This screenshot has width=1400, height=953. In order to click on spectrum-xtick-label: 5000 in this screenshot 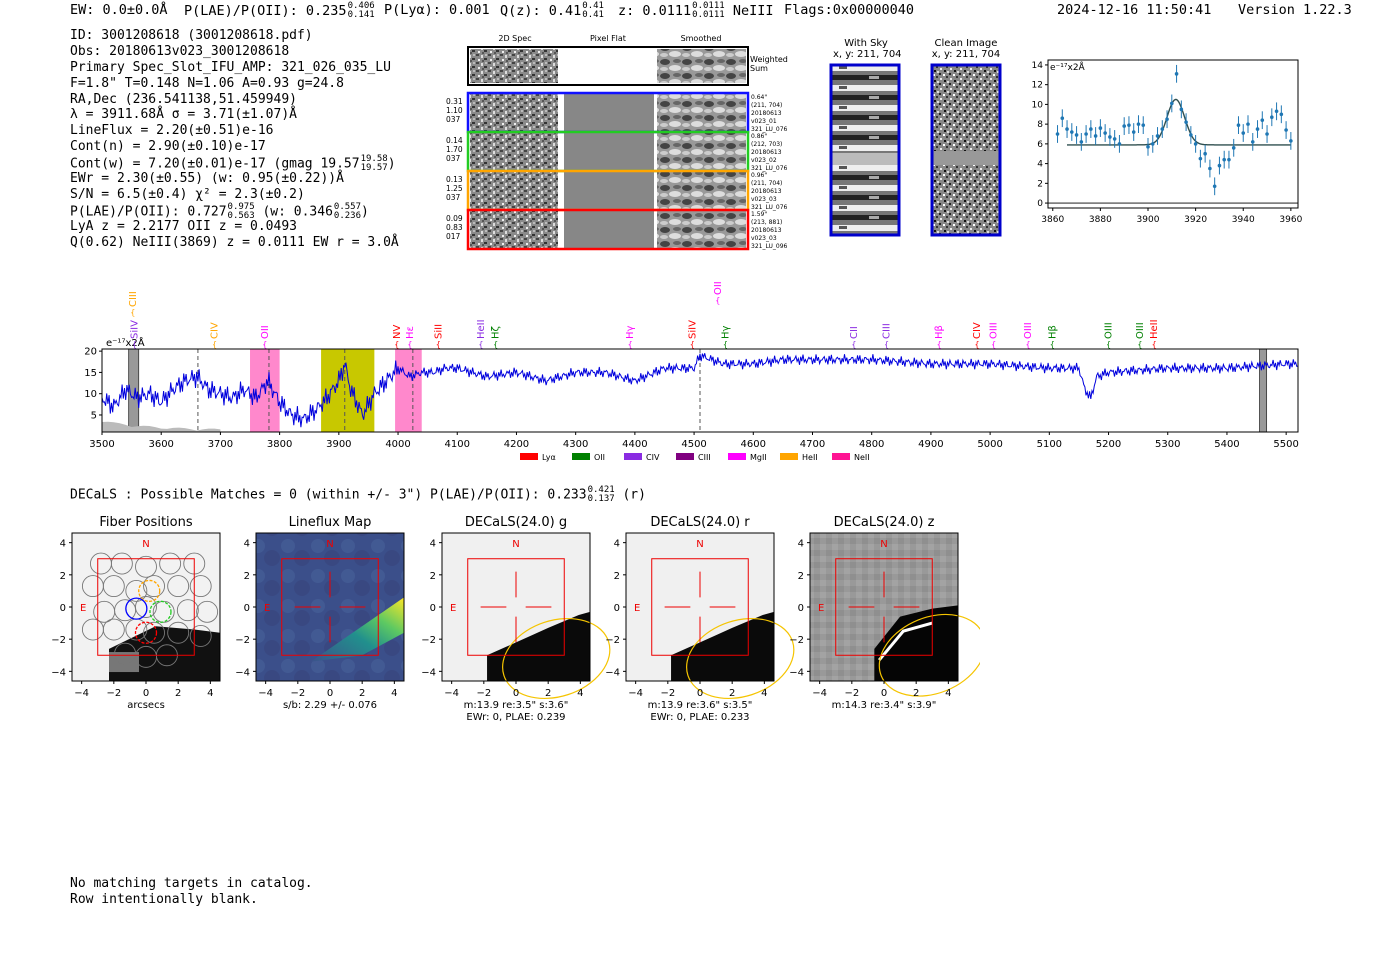, I will do `click(989, 444)`.